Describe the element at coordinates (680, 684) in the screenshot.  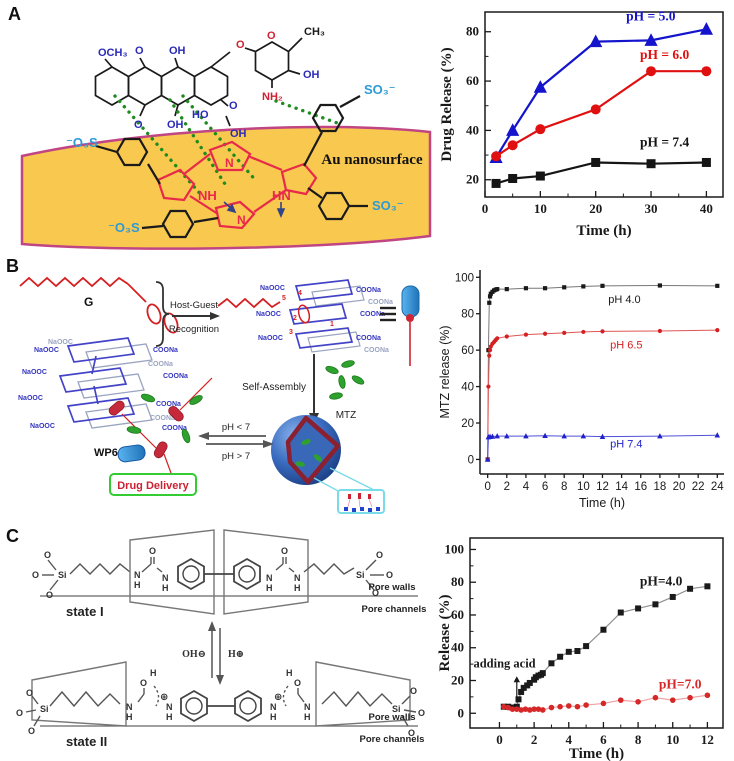
I see `svg-text: pH=7.0` at that location.